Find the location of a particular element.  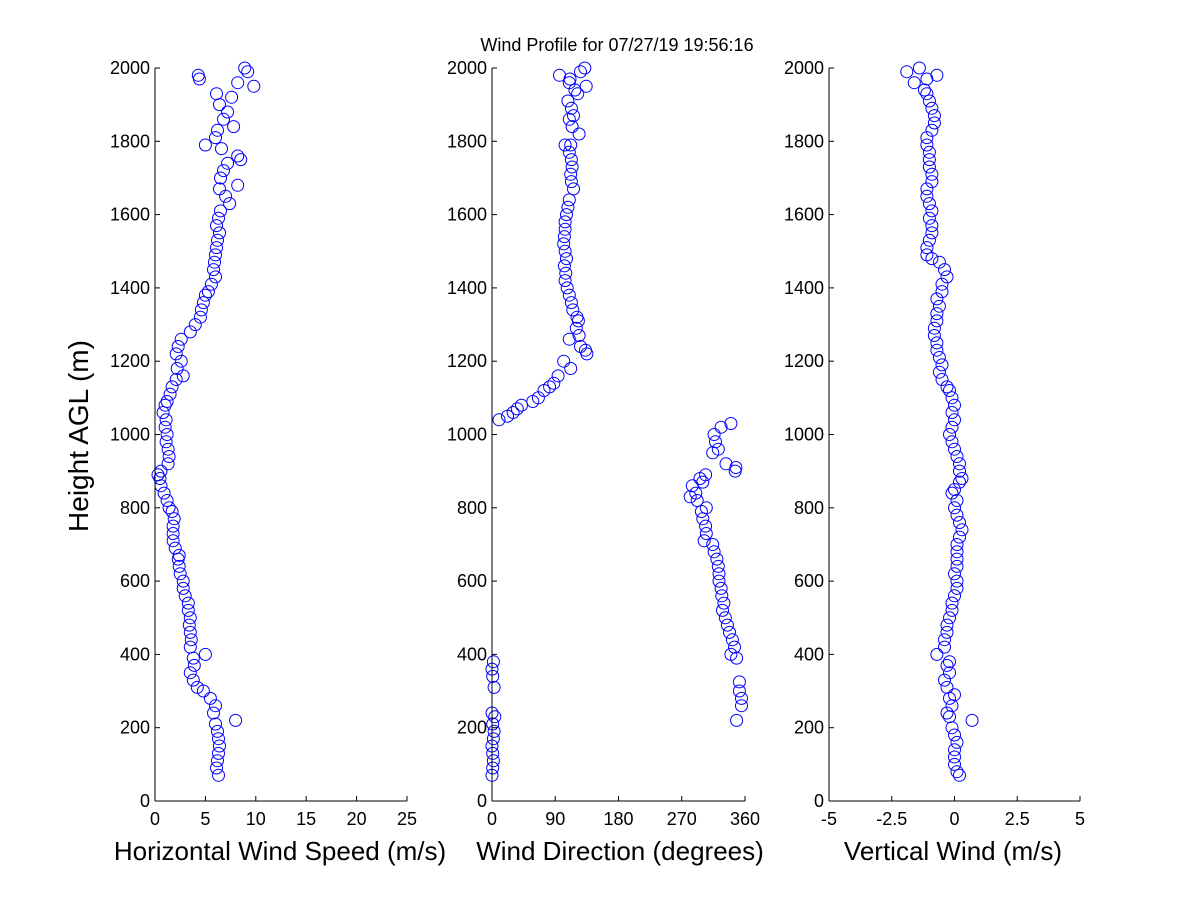

x-axis-label-direction: Wind Direction (degrees) is located at coordinates (620, 851).